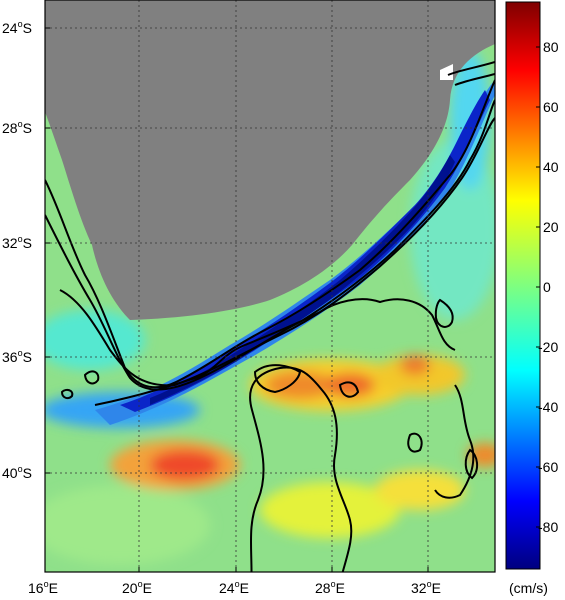  What do you see at coordinates (547, 287) in the screenshot?
I see `colorbar-tick: 0` at bounding box center [547, 287].